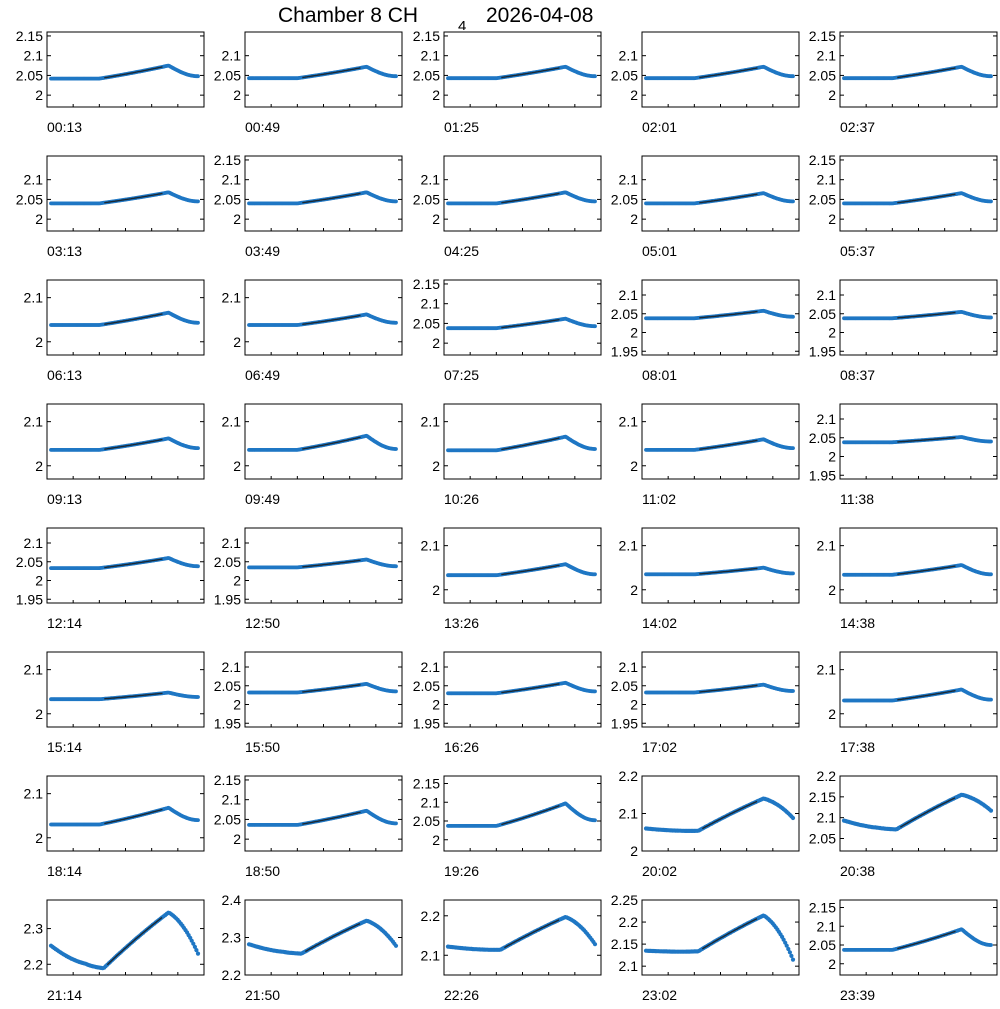 This screenshot has height=1009, width=1000. Describe the element at coordinates (659, 499) in the screenshot. I see `subplot-time-label: 11:02` at that location.